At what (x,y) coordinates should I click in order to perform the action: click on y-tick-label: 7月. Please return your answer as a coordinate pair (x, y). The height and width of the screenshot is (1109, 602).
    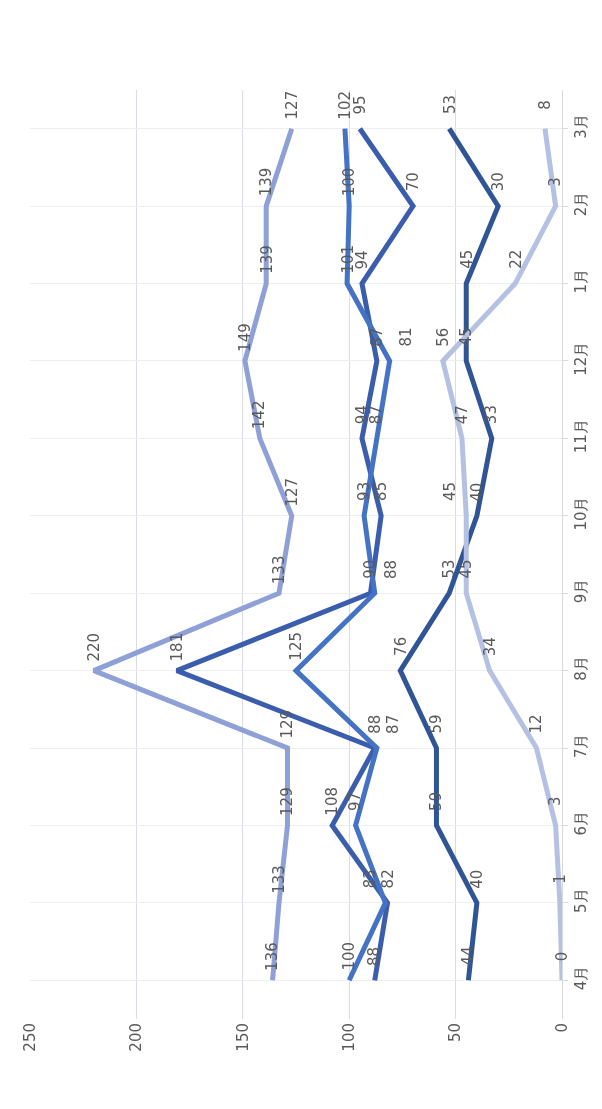
    Looking at the image, I should click on (581, 746).